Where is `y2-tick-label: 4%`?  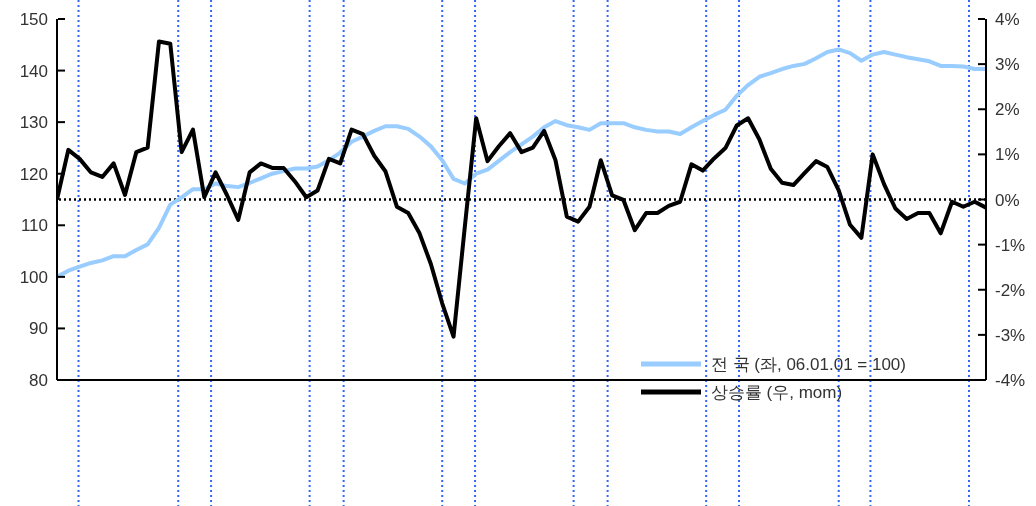 y2-tick-label: 4% is located at coordinates (1007, 20).